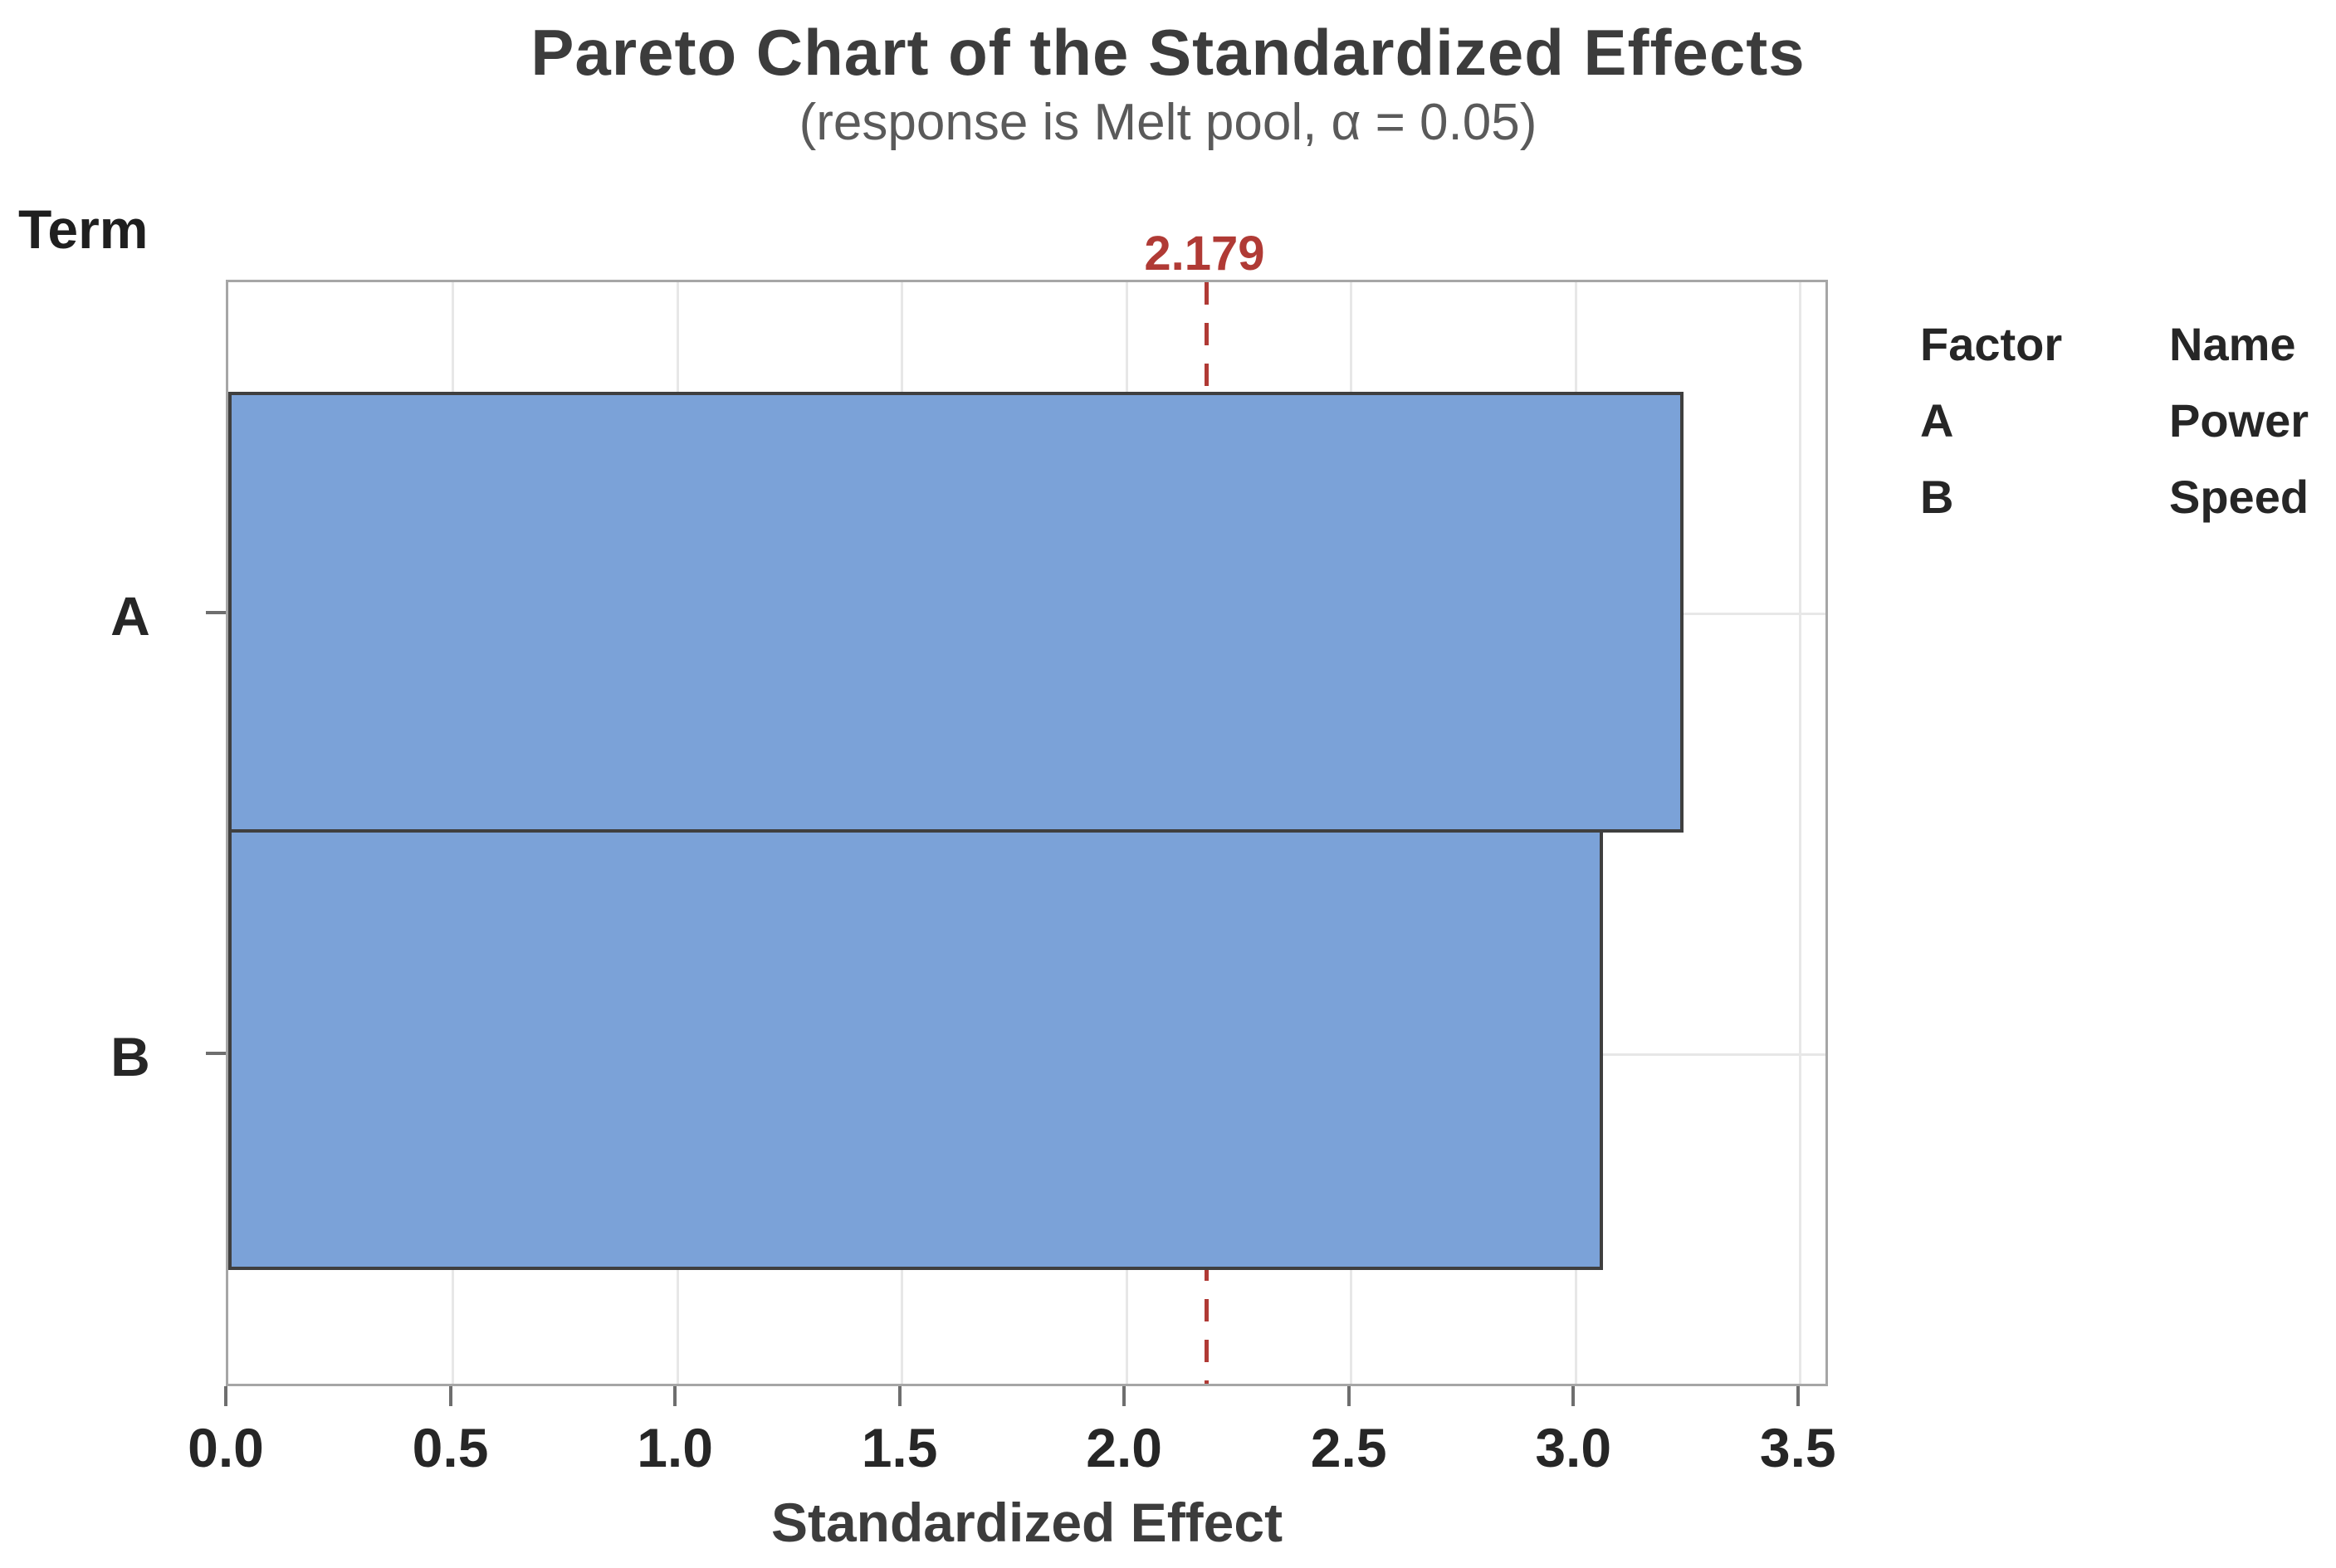  I want to click on legend-row-name: Speed, so click(2239, 497).